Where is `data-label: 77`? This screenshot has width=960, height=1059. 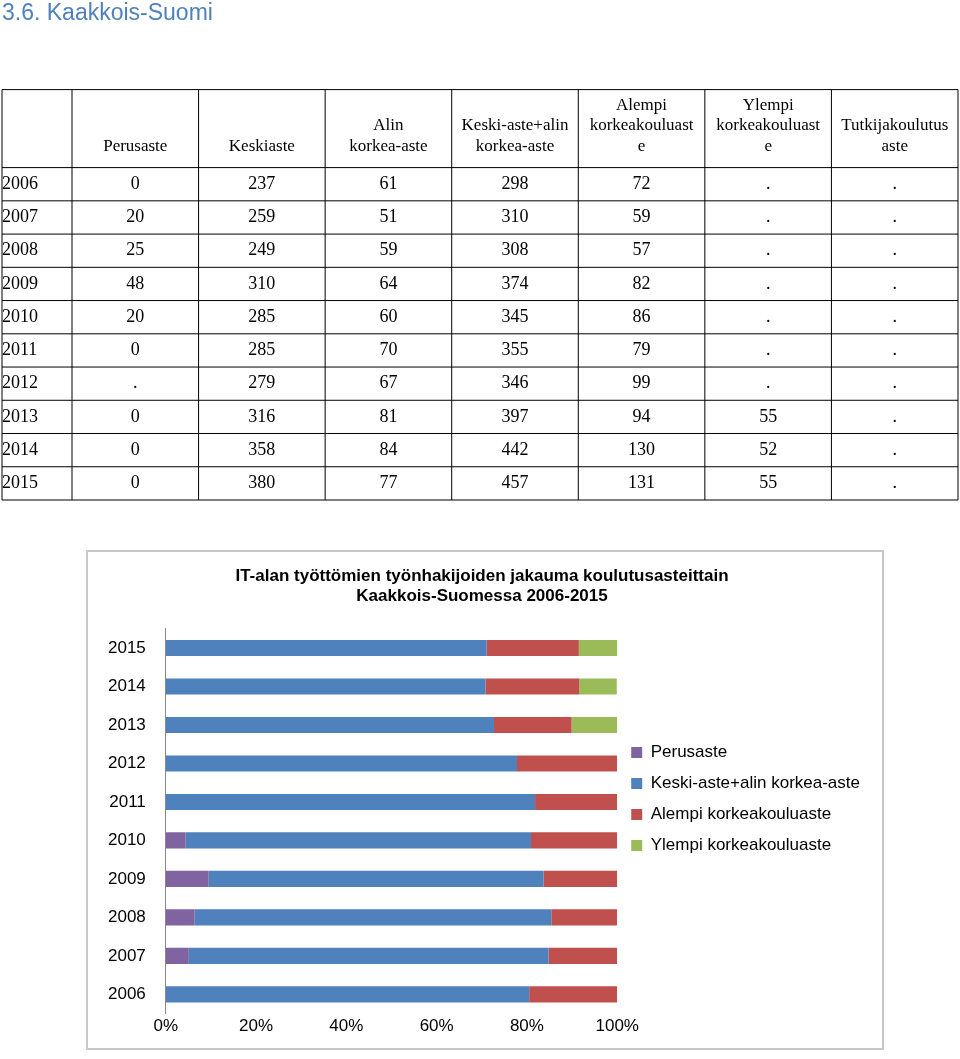 data-label: 77 is located at coordinates (388, 482).